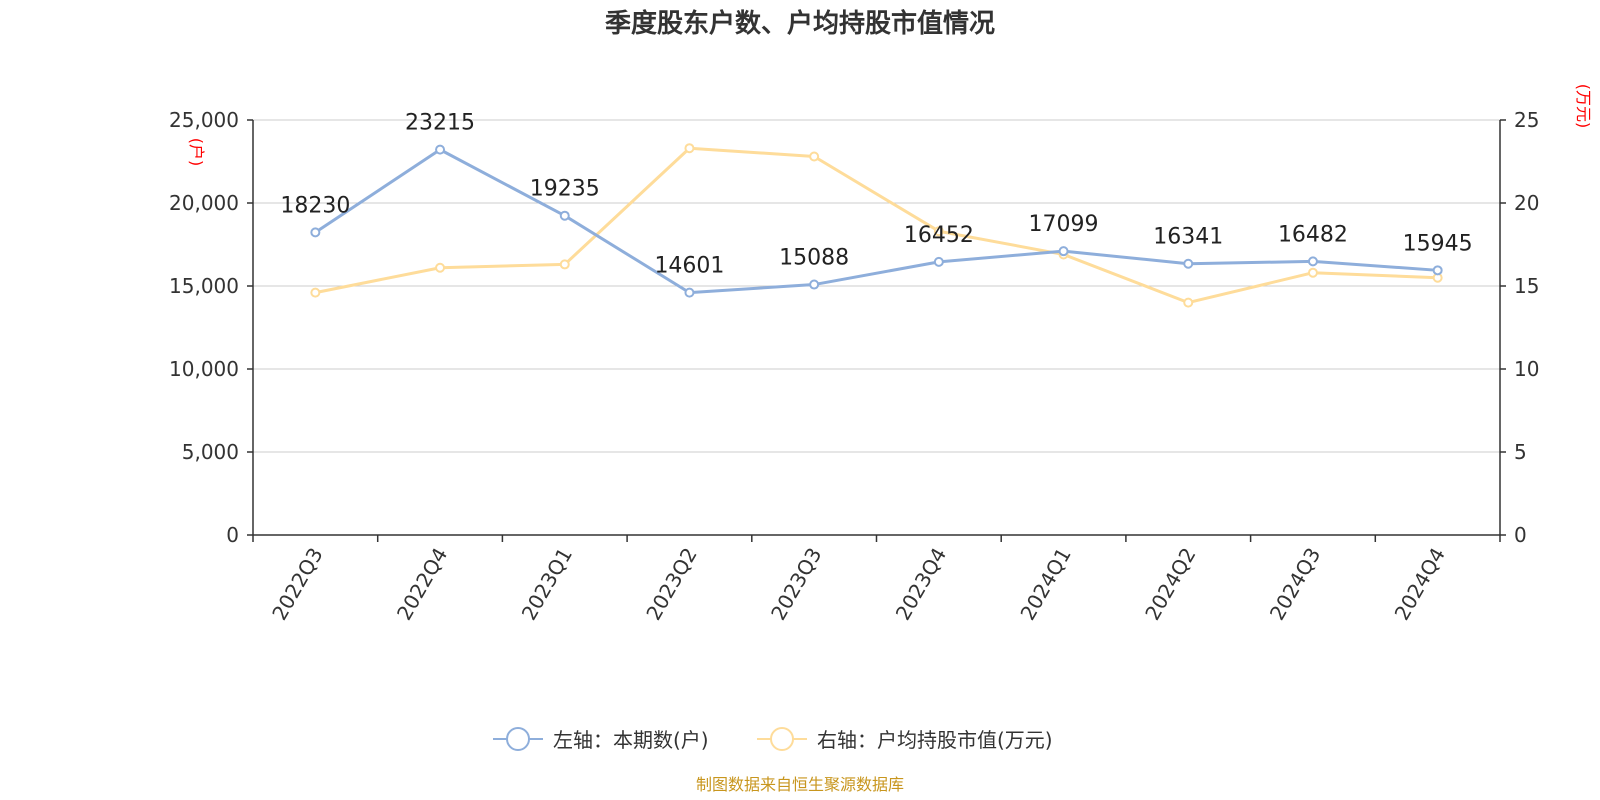 This screenshot has width=1600, height=800. I want to click on right-axis-tick-label: 10, so click(1526, 369).